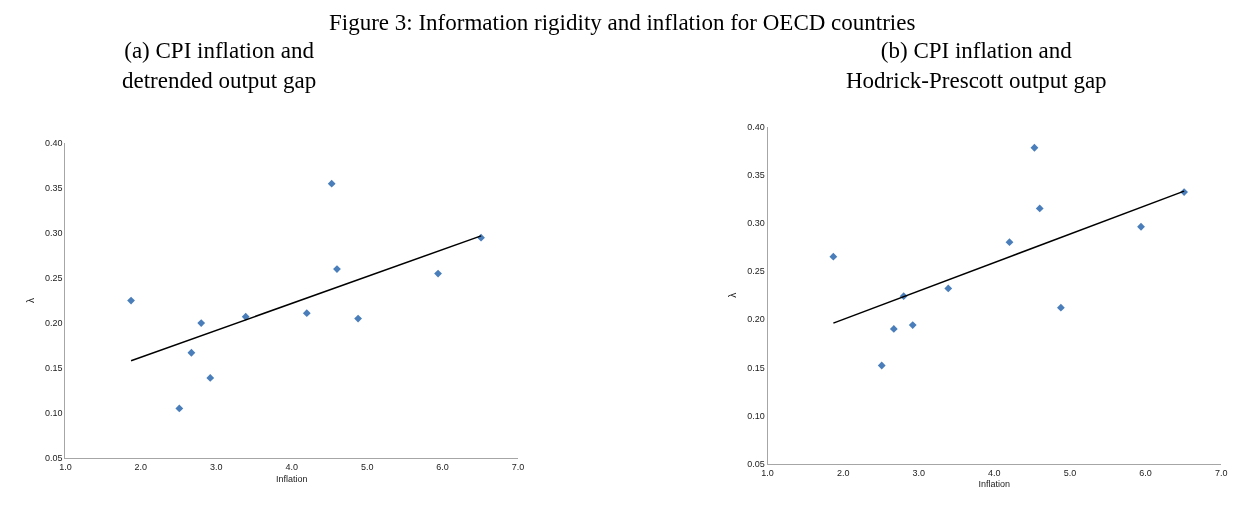 The height and width of the screenshot is (509, 1243). Describe the element at coordinates (219, 65) in the screenshot. I see `chart-title: (a) CPI inflation and detrended output gap` at that location.